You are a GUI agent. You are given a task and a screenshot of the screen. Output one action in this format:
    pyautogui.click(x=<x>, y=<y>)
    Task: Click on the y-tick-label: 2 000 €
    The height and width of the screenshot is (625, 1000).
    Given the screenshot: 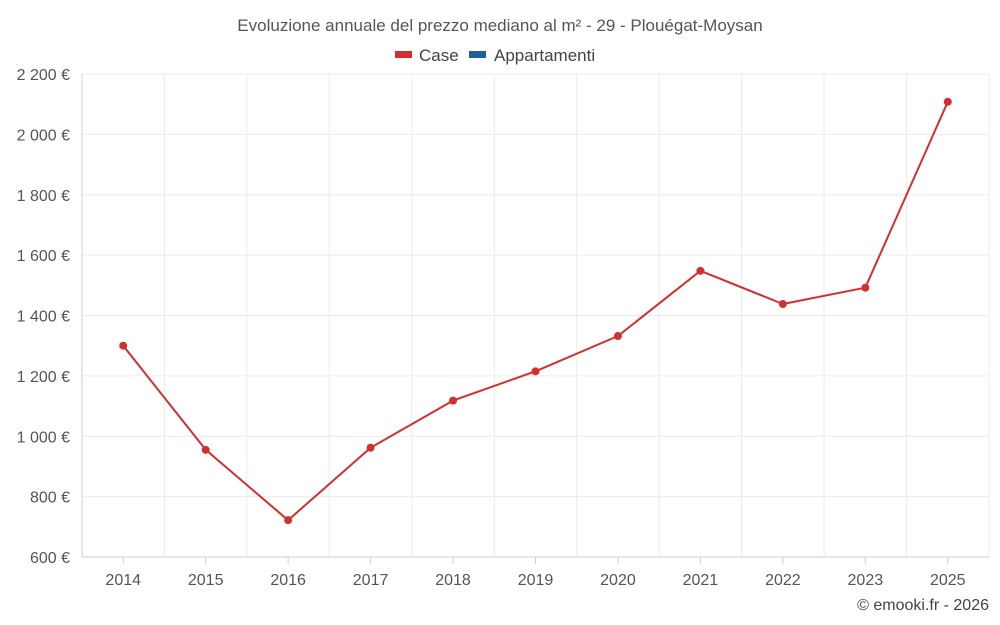 What is the action you would take?
    pyautogui.click(x=43, y=135)
    